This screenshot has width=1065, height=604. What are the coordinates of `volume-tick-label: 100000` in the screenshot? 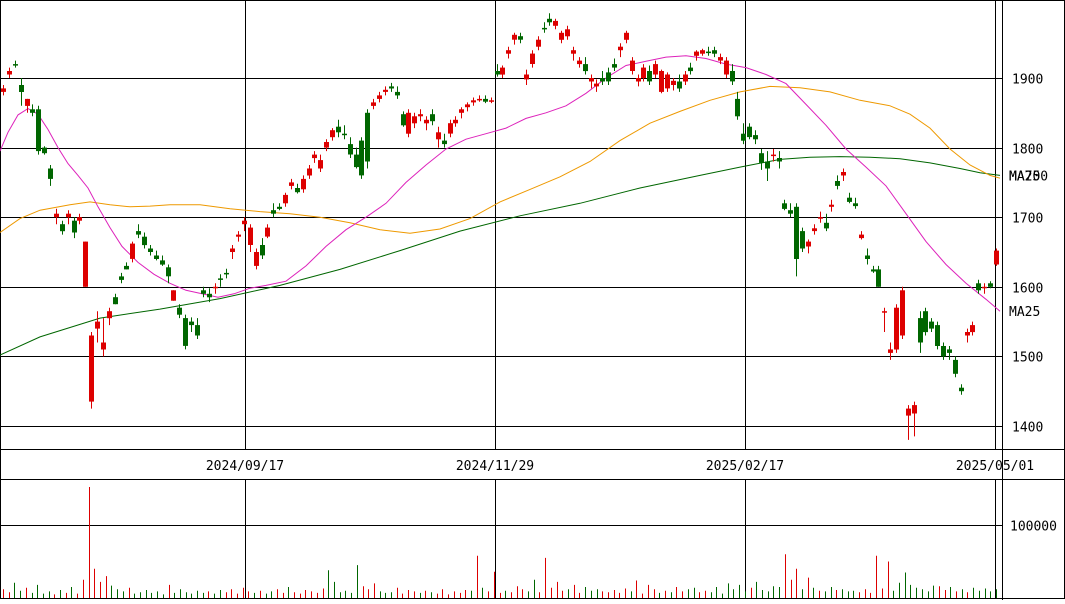 It's located at (1033, 527).